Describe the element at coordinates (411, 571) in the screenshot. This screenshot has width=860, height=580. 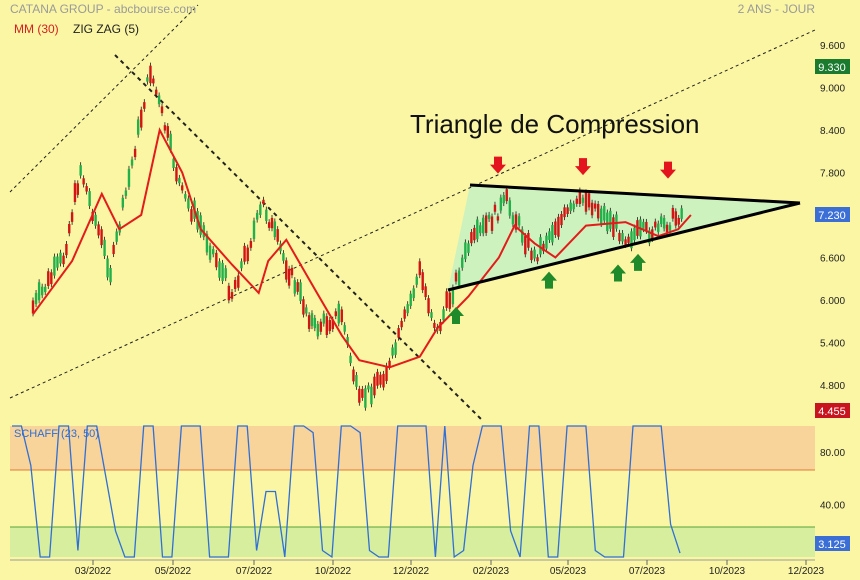
I see `x-tick-label: 12/2022` at that location.